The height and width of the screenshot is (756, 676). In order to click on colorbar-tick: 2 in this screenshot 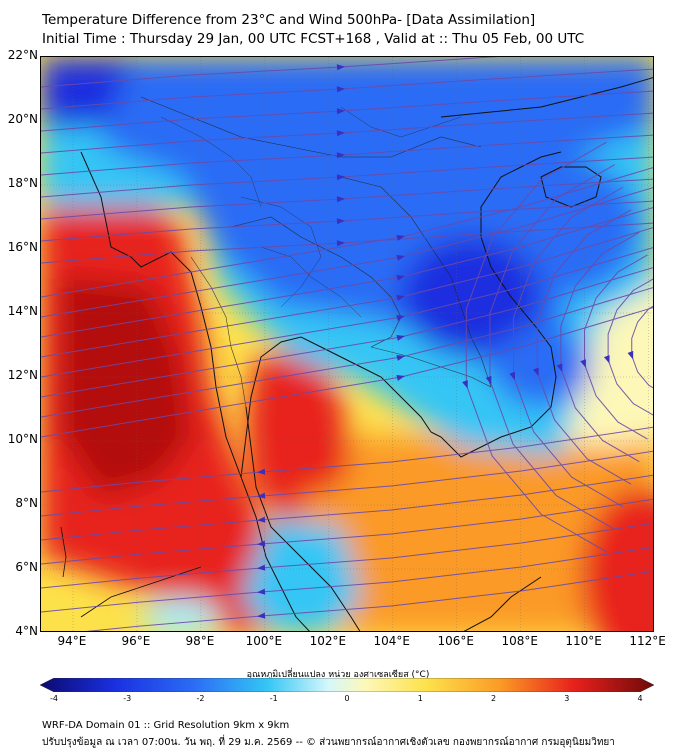, I will do `click(493, 698)`.